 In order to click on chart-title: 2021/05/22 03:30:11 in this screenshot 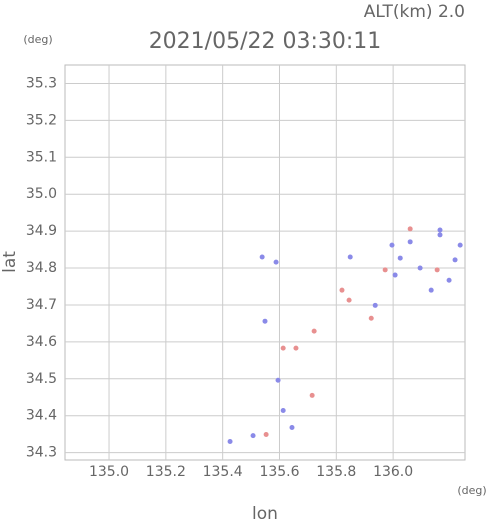, I will do `click(265, 41)`.